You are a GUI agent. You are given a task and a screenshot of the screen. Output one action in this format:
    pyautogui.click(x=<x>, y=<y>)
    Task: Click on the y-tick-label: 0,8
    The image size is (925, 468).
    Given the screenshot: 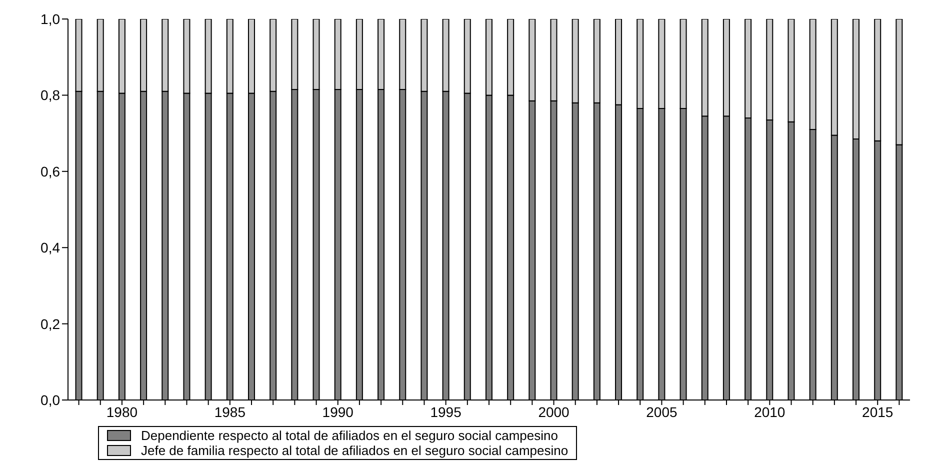 What is the action you would take?
    pyautogui.click(x=50, y=95)
    